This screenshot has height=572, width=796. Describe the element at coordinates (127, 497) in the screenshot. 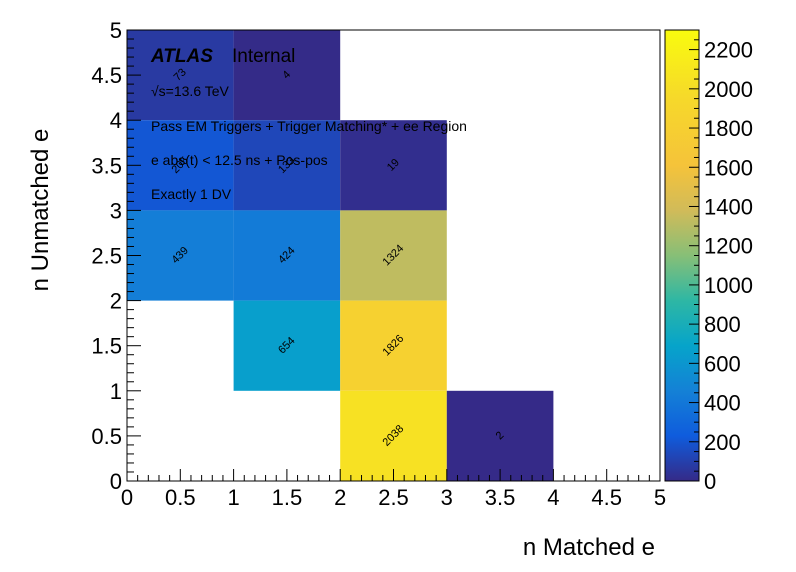

I see `x-tick-label: 0` at that location.